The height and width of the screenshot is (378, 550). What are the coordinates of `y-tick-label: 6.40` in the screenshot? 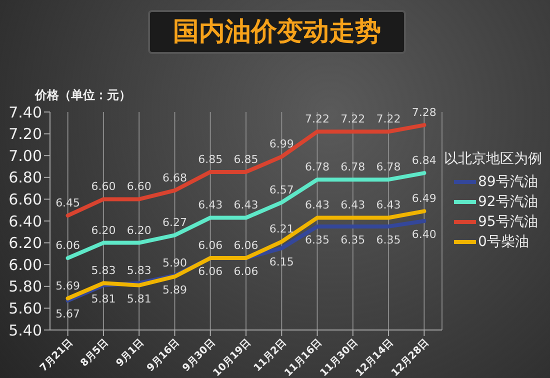 It's located at (25, 221).